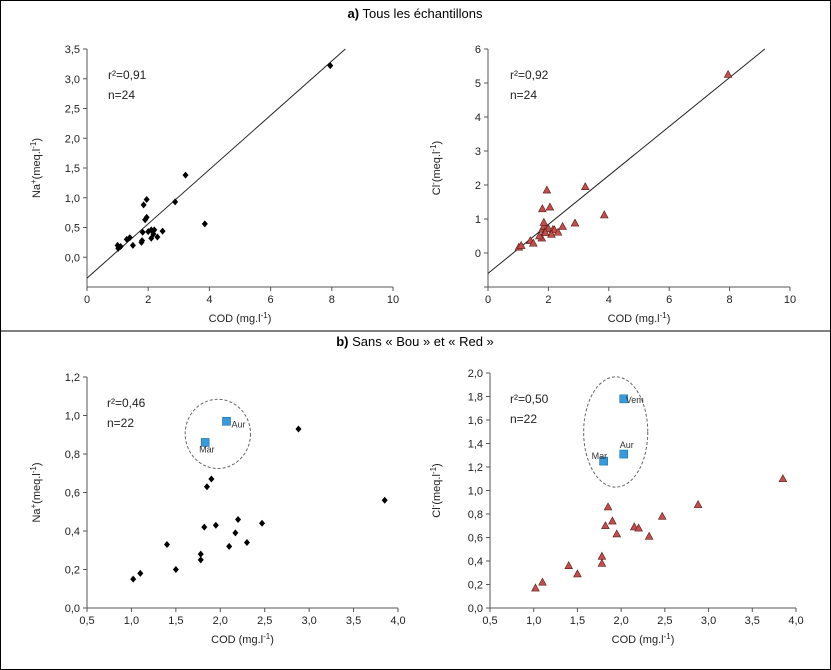 This screenshot has width=831, height=670. I want to click on y-tick-label: 6, so click(478, 50).